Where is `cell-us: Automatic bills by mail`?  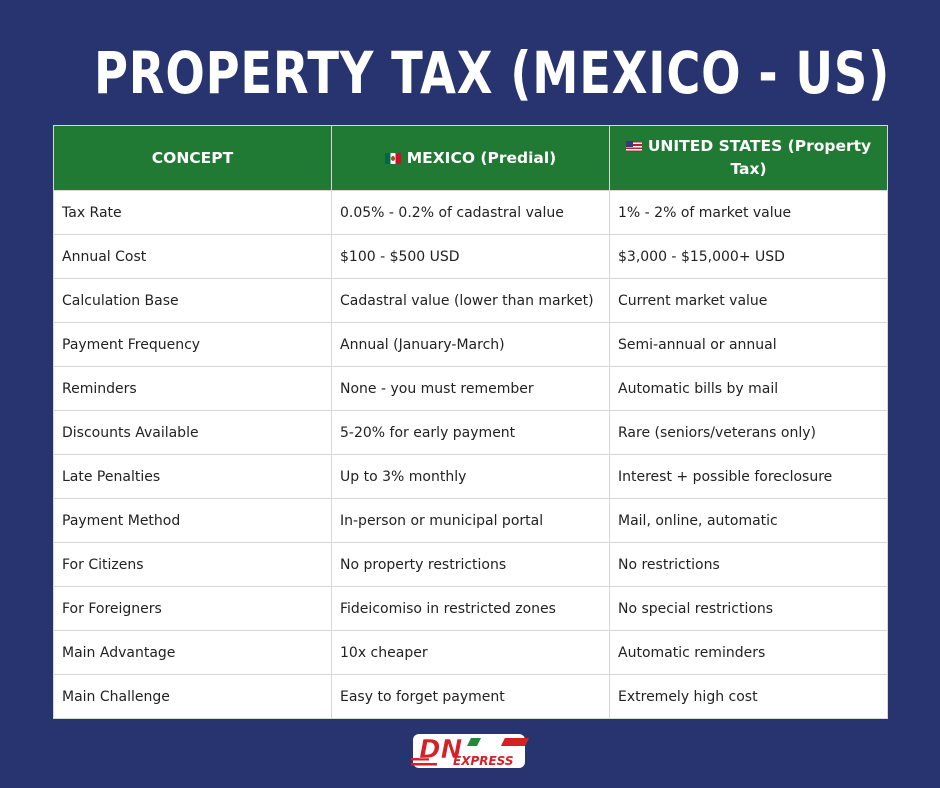
cell-us: Automatic bills by mail is located at coordinates (748, 388).